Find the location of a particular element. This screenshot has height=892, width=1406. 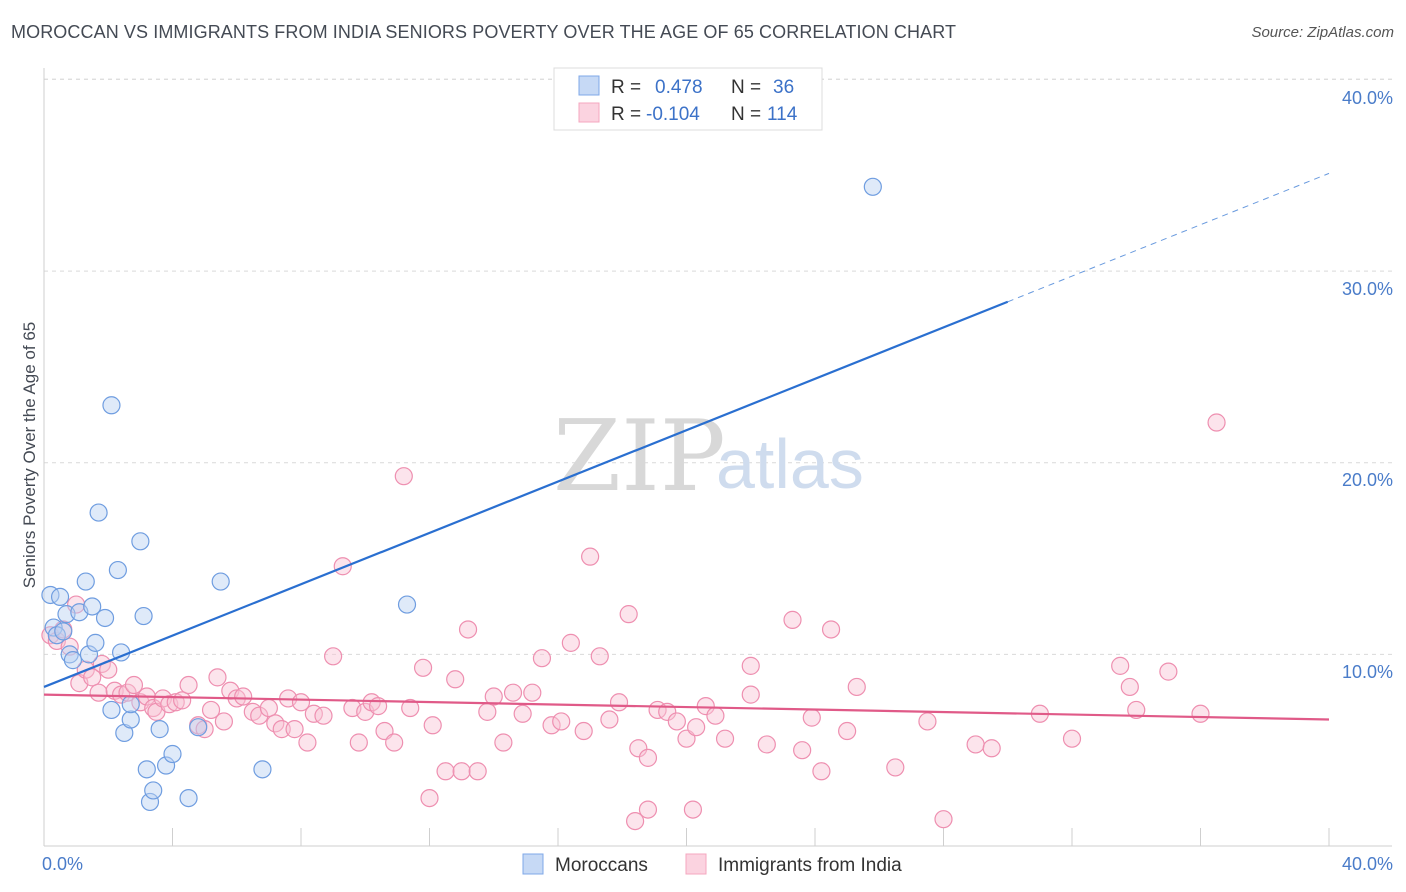

watermark: ZIP atlas is located at coordinates (708, 457).